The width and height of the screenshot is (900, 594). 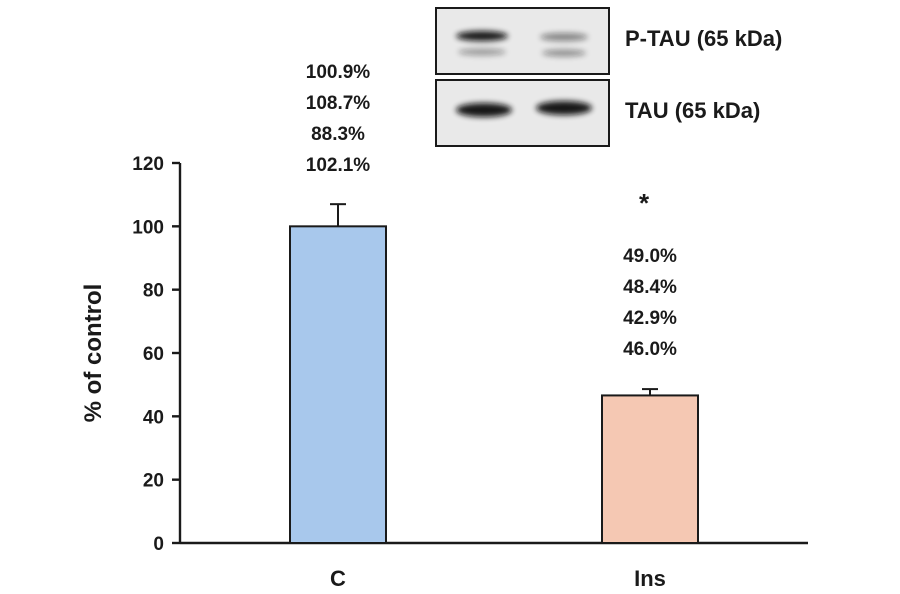 What do you see at coordinates (148, 164) in the screenshot?
I see `y-tick-label: 120` at bounding box center [148, 164].